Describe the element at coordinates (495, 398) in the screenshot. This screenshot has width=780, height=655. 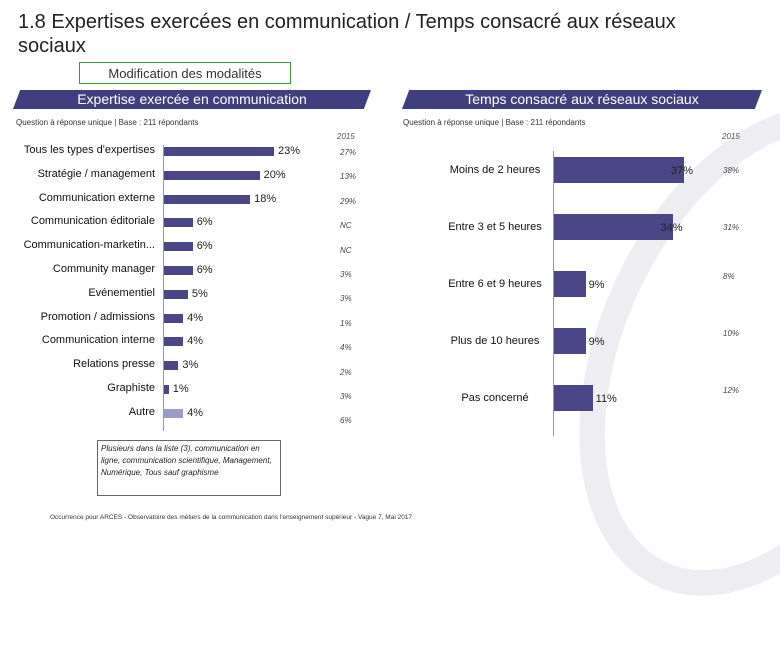
I see `category-label: Pas concerné` at that location.